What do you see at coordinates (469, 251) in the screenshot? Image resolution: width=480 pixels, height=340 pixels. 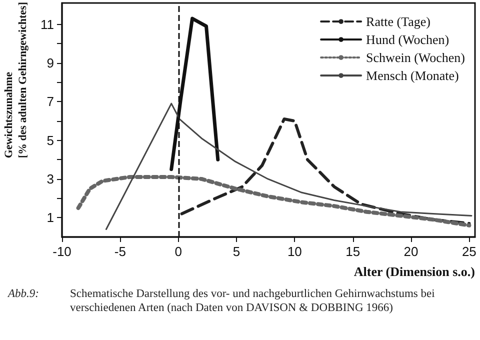 I see `x-tick-label: 25` at bounding box center [469, 251].